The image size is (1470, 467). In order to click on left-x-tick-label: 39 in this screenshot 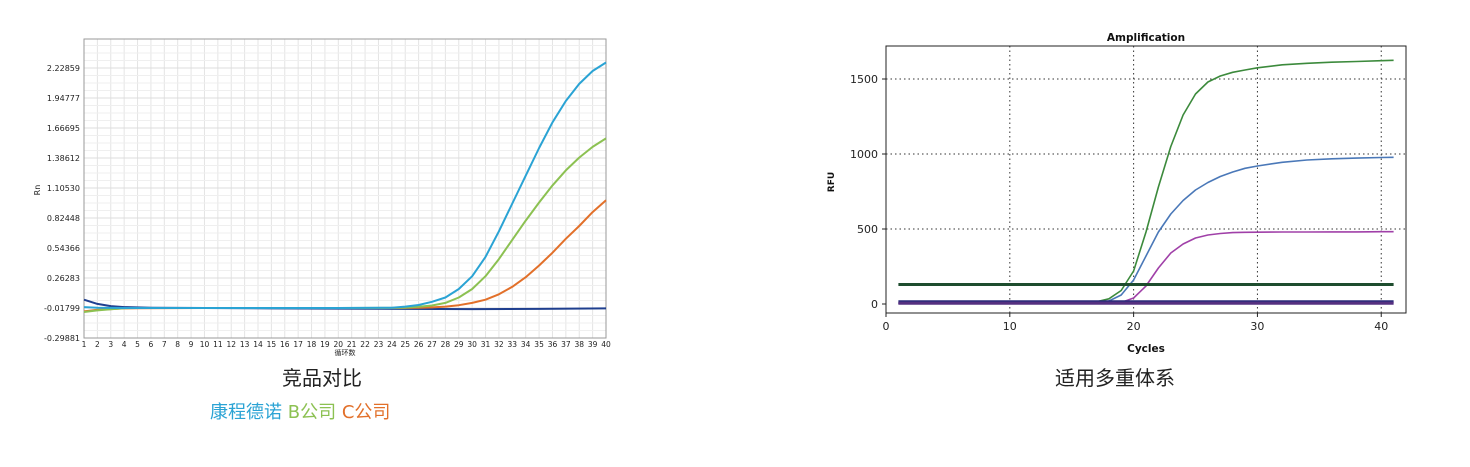, I will do `click(593, 344)`.